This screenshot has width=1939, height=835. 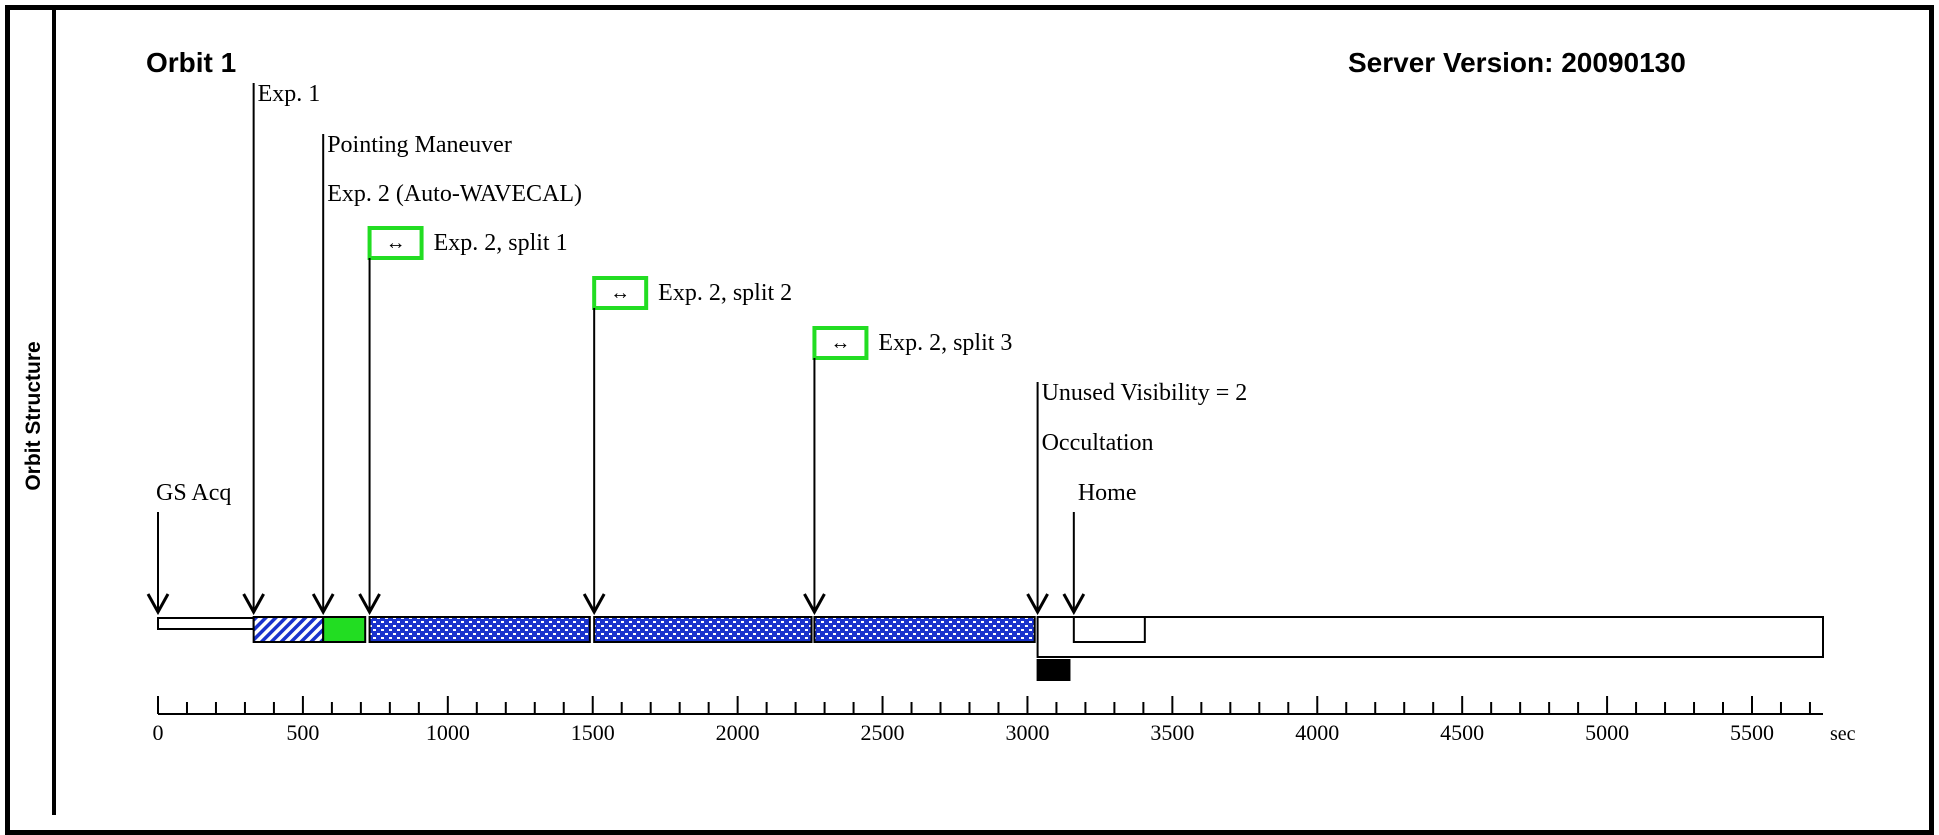 I want to click on event-label: Exp. 2, split 1, so click(x=501, y=243).